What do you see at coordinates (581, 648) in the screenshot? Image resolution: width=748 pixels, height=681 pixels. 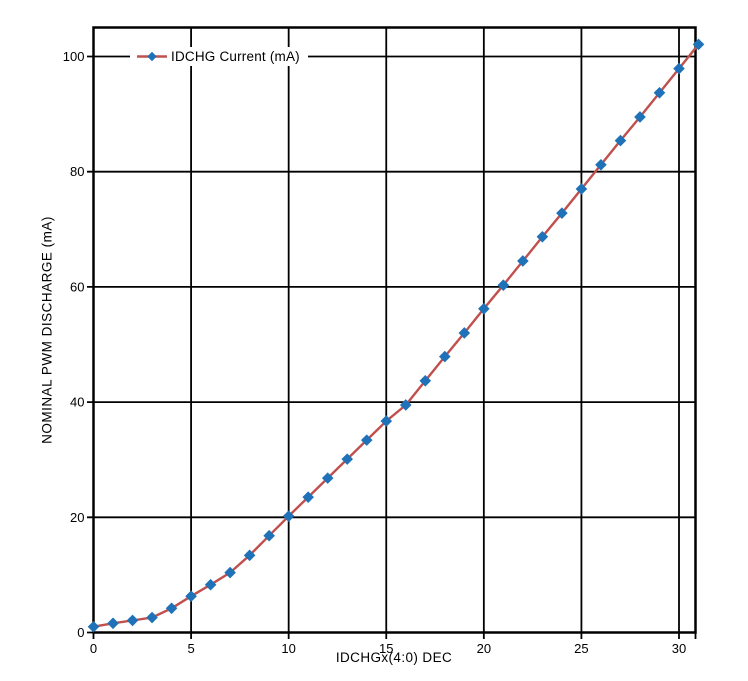 I see `x-tick-label: 25` at bounding box center [581, 648].